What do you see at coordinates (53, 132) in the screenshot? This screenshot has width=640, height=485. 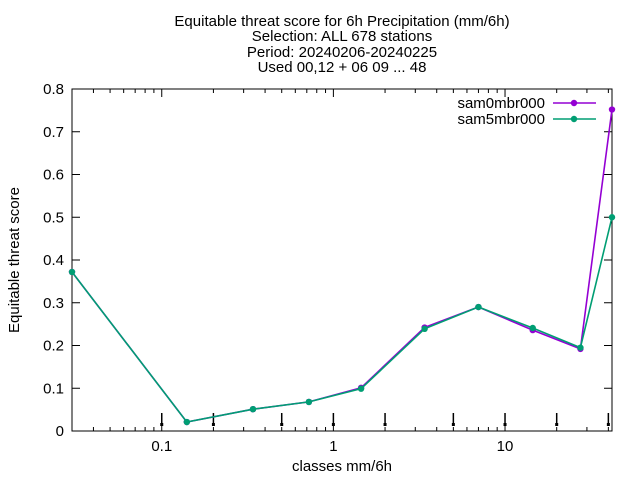 I see `y-tick-label: 0.7` at bounding box center [53, 132].